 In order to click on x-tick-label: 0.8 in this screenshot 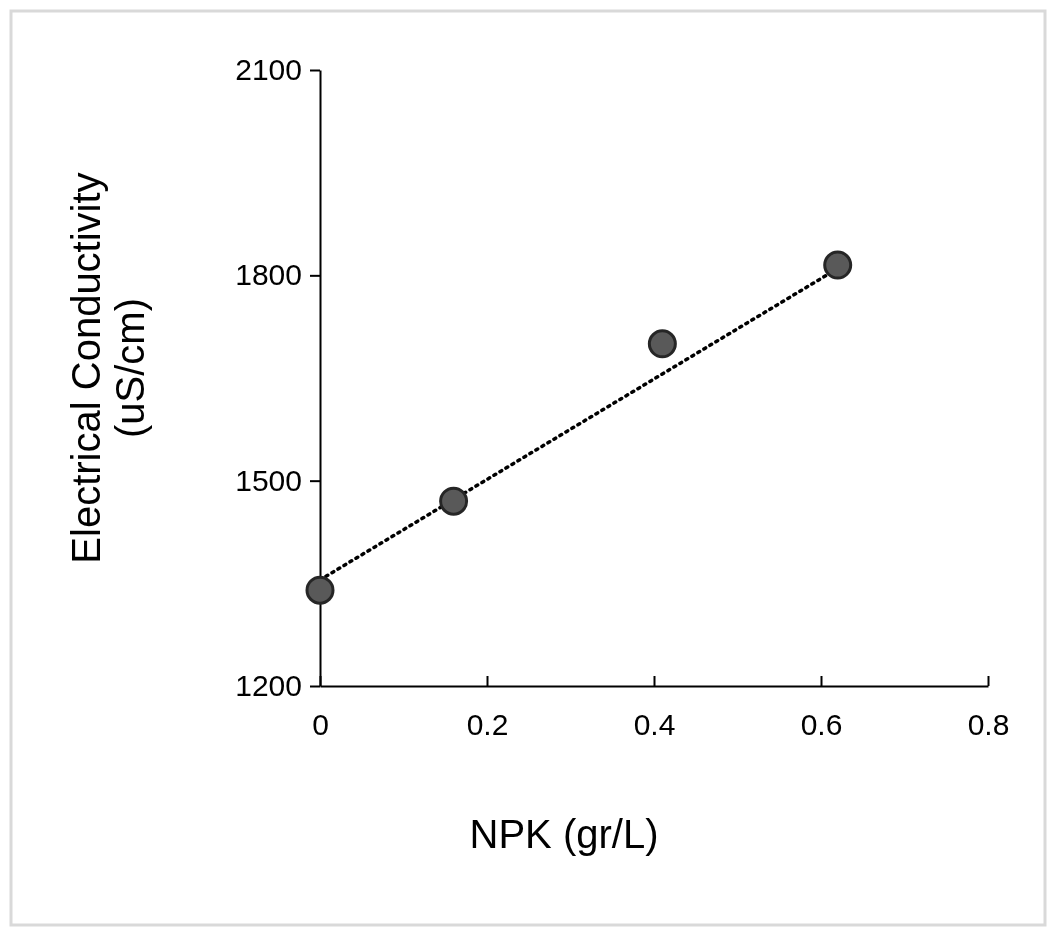, I will do `click(988, 725)`.